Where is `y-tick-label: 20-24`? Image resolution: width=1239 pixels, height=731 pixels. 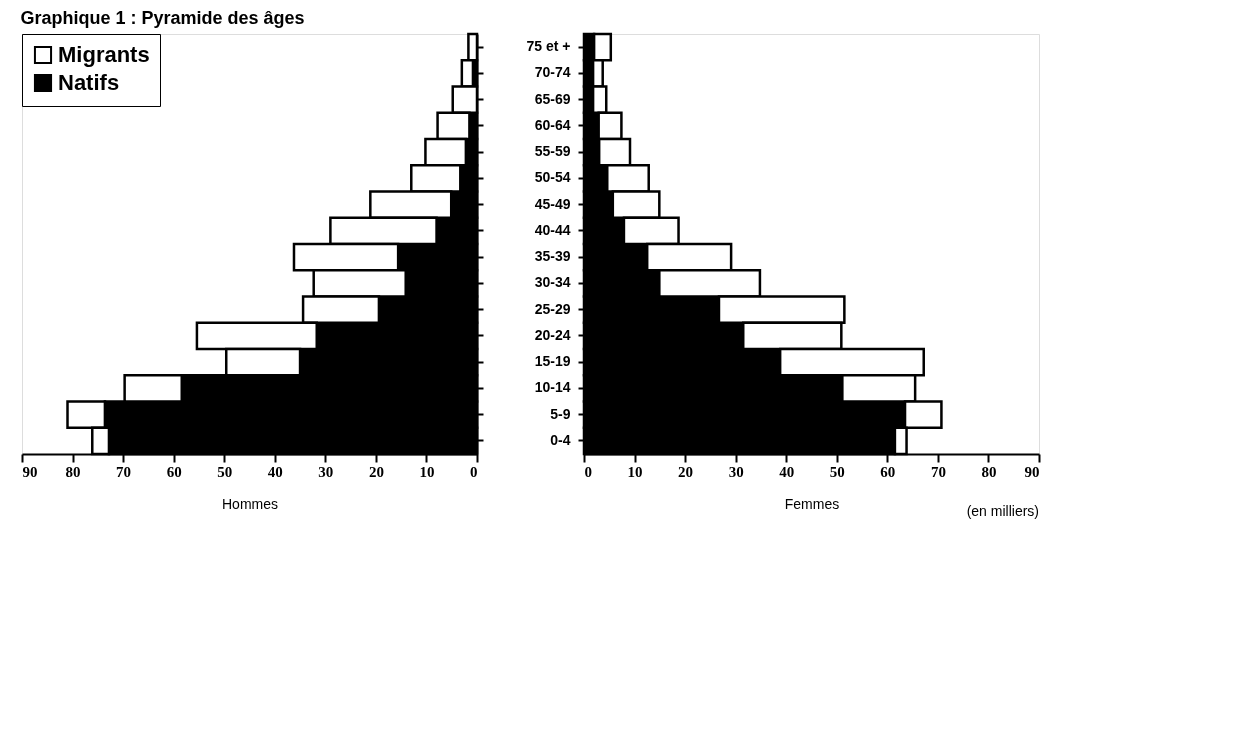 y-tick-label: 20-24 is located at coordinates (552, 334).